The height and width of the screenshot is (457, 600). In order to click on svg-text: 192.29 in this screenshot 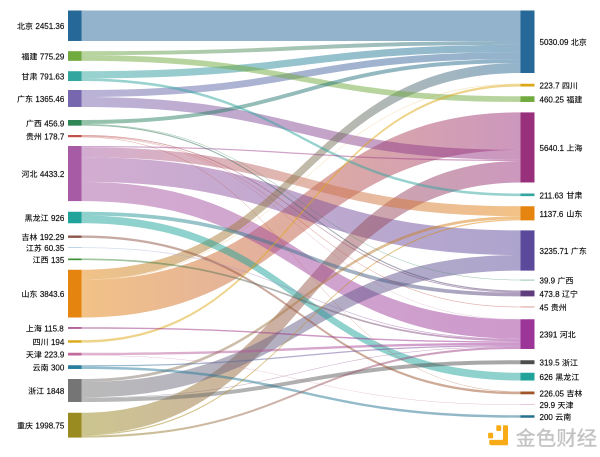, I will do `click(52, 237)`.